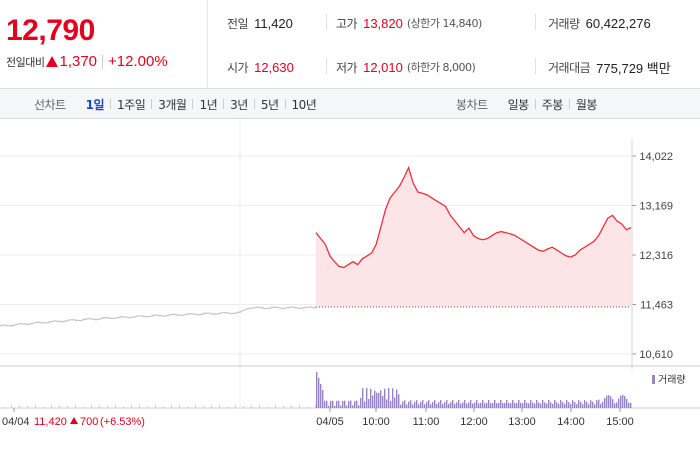 The width and height of the screenshot is (700, 450). I want to click on stat-value: 775,729 백만, so click(633, 68).